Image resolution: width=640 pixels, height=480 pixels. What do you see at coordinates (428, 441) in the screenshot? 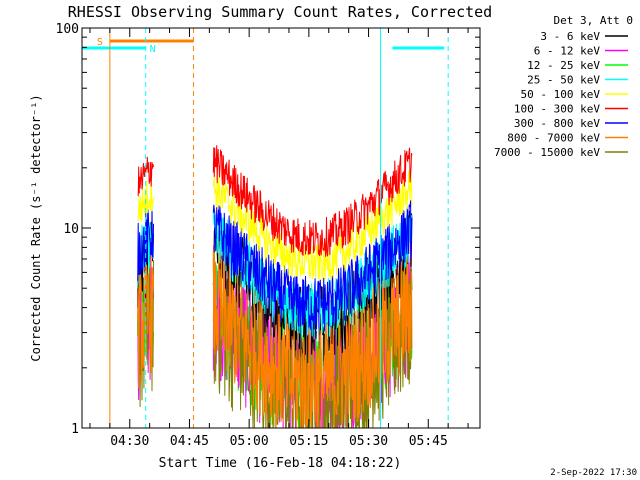
I see `x-tick-label: 05:45` at bounding box center [428, 441].